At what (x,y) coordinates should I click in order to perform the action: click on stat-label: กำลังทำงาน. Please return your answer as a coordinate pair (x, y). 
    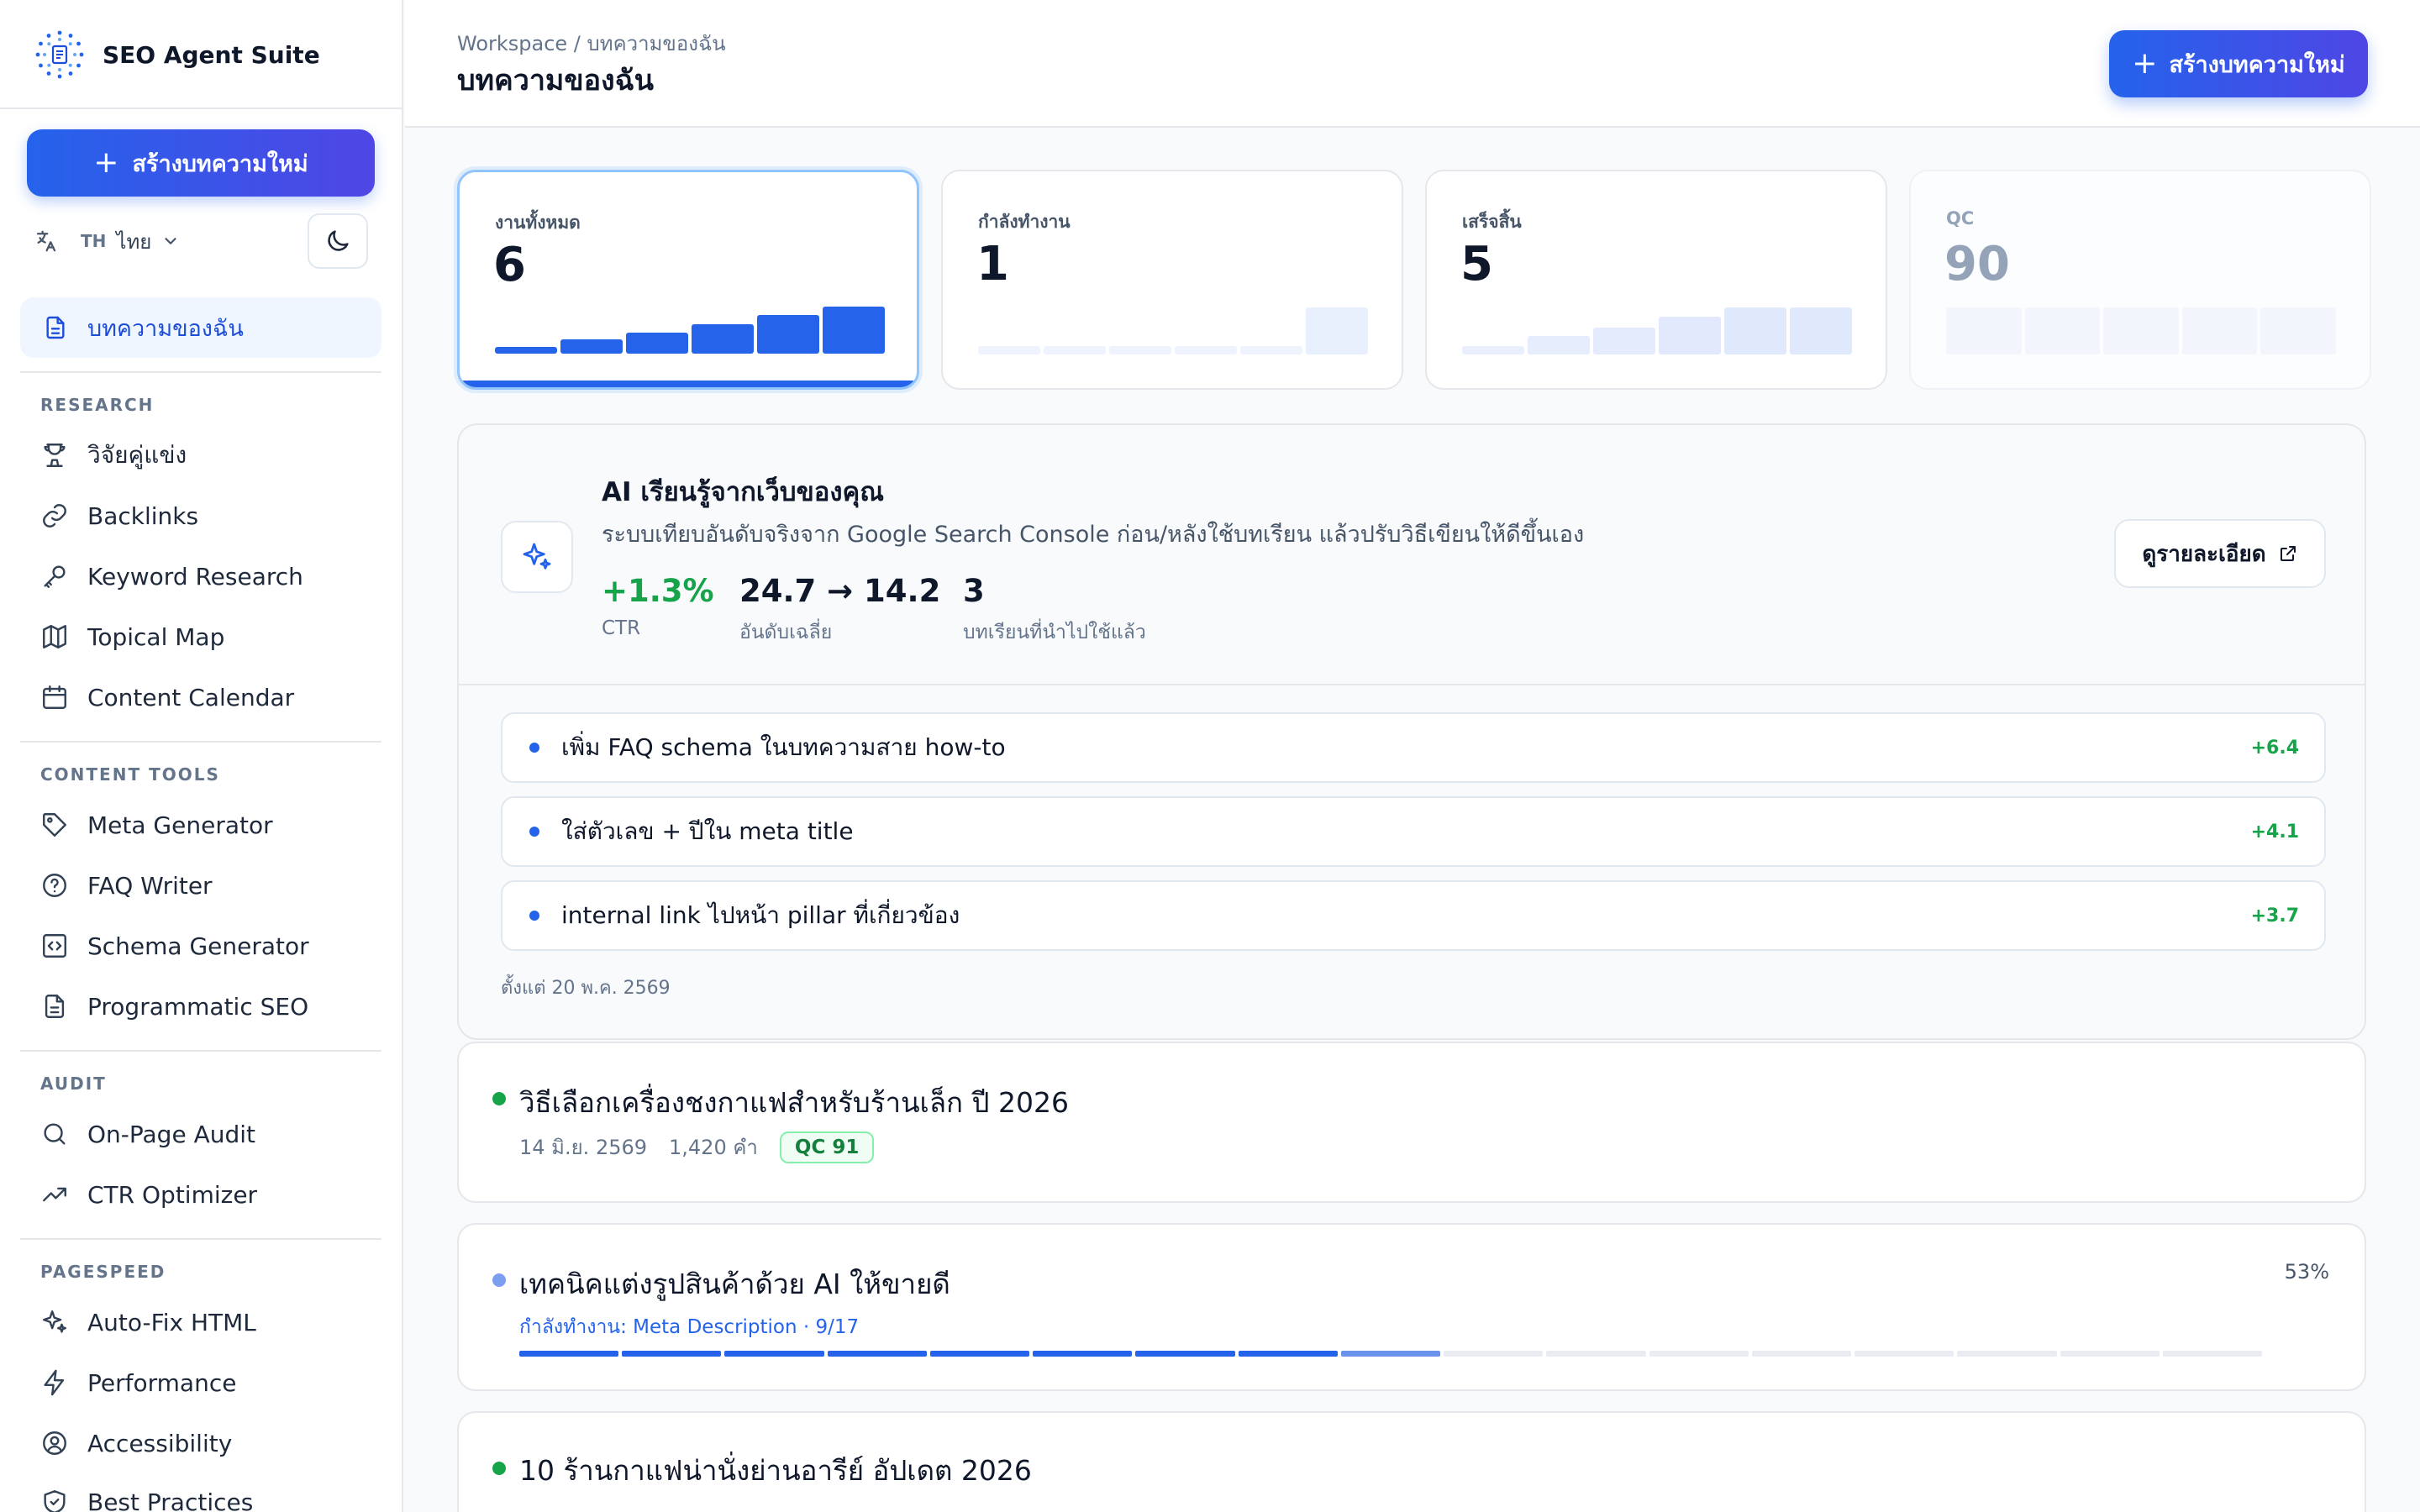
    Looking at the image, I should click on (1024, 222).